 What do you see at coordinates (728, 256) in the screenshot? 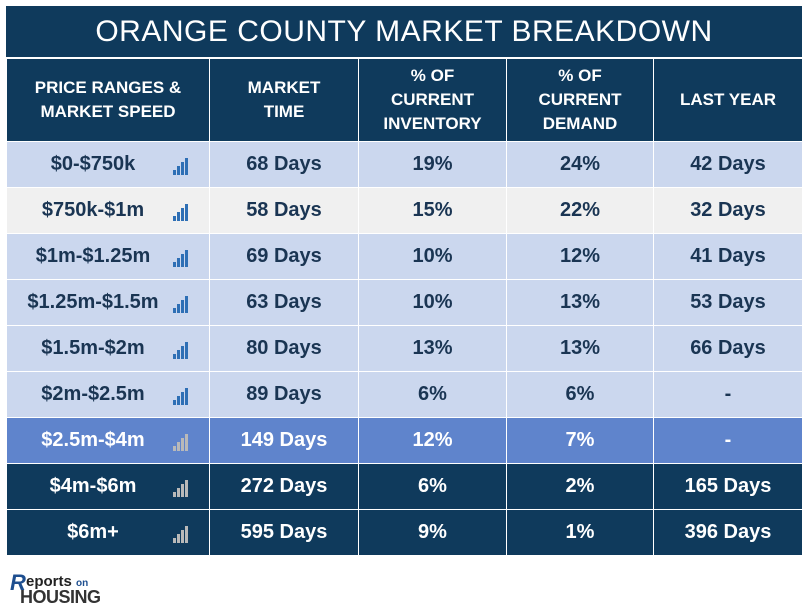
I see `cell-last-year: 41 Days` at bounding box center [728, 256].